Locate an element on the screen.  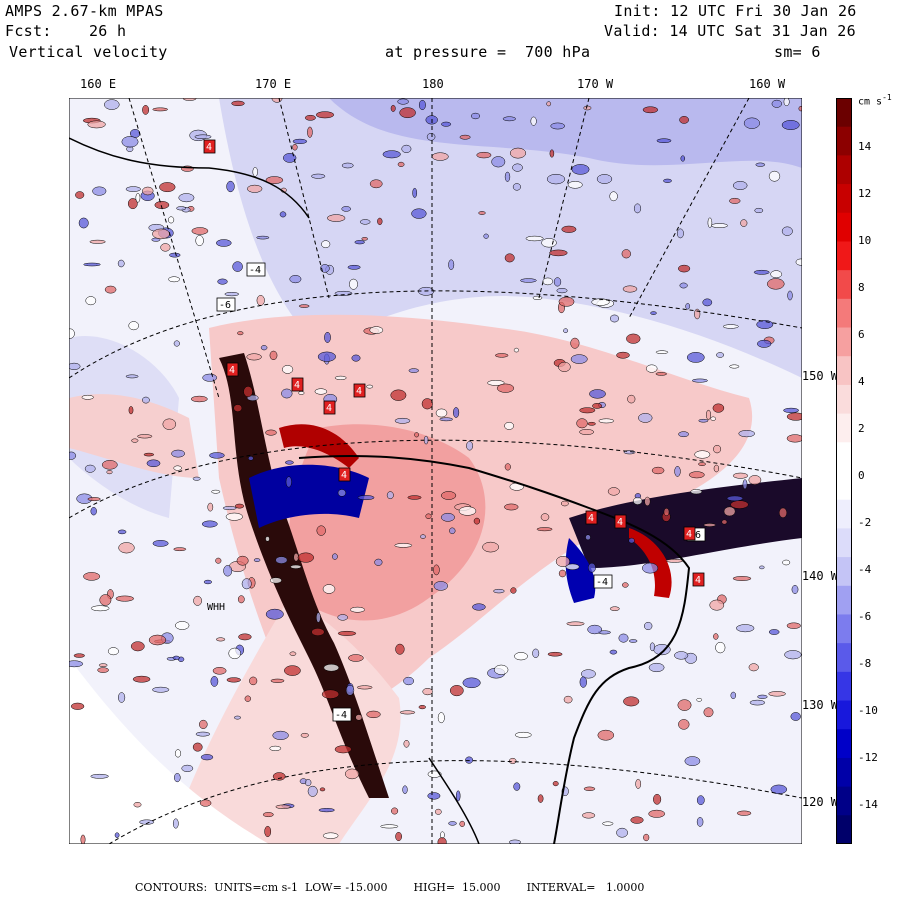
colorbar-tick-label: -6 is located at coordinates (865, 616).